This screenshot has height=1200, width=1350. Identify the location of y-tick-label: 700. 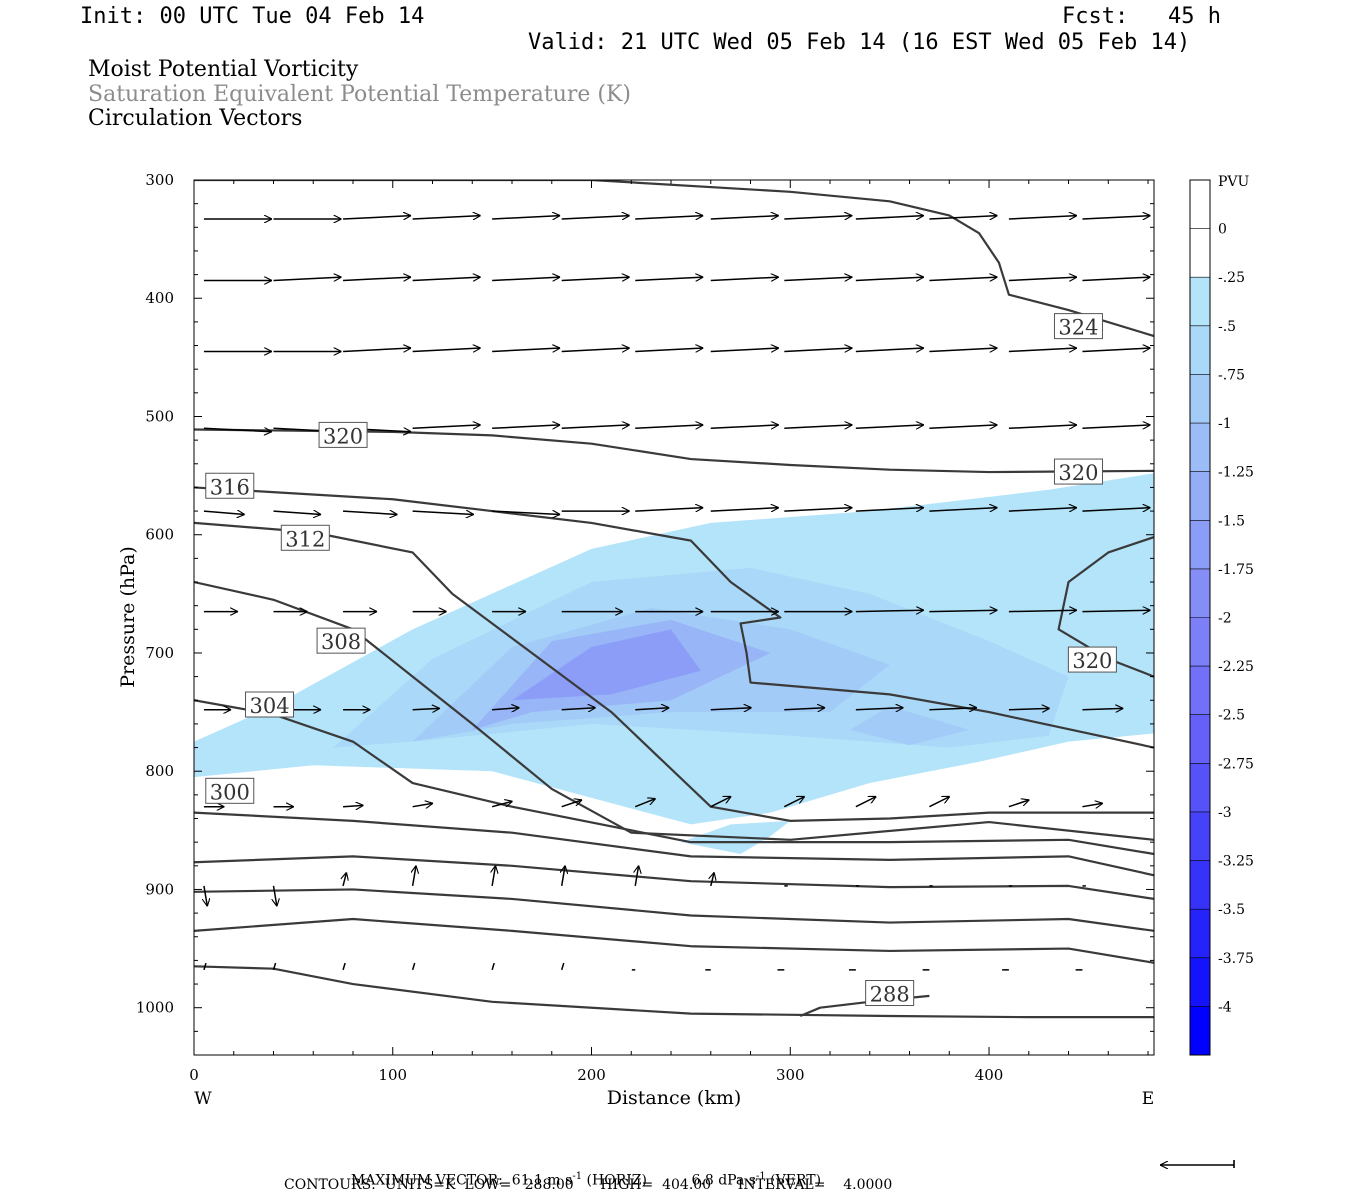
(159, 653).